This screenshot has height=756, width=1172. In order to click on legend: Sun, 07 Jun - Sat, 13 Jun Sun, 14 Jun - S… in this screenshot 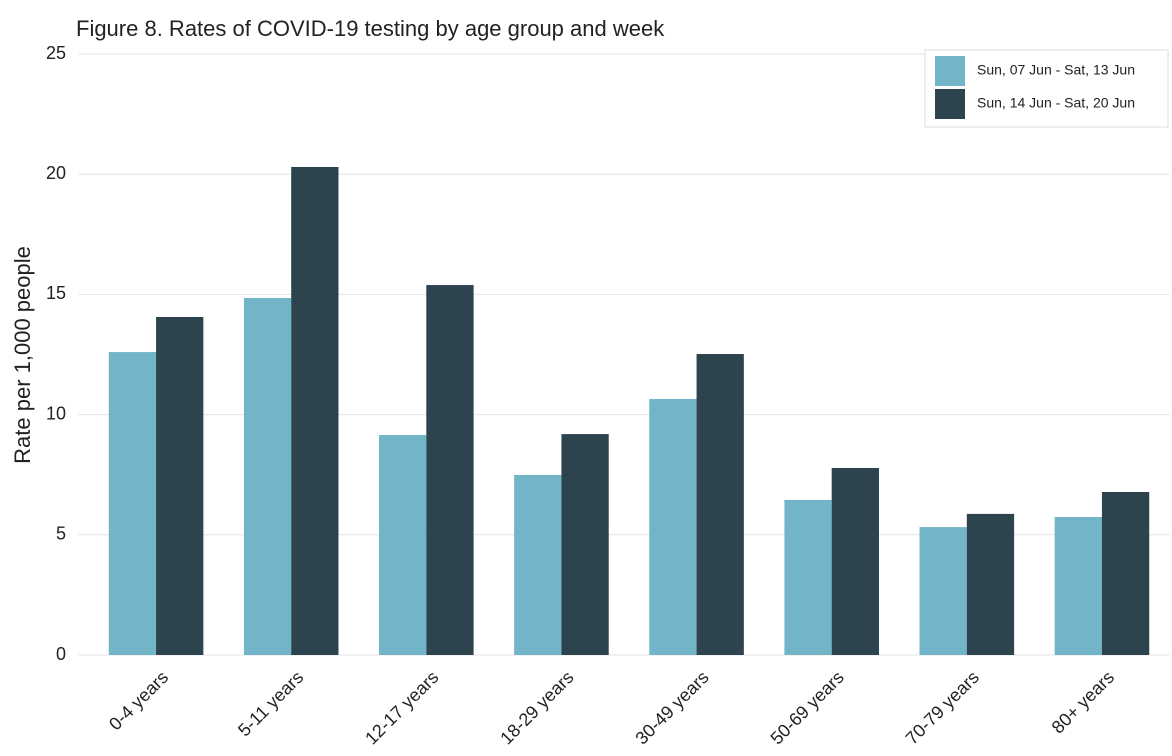, I will do `click(1046, 88)`.